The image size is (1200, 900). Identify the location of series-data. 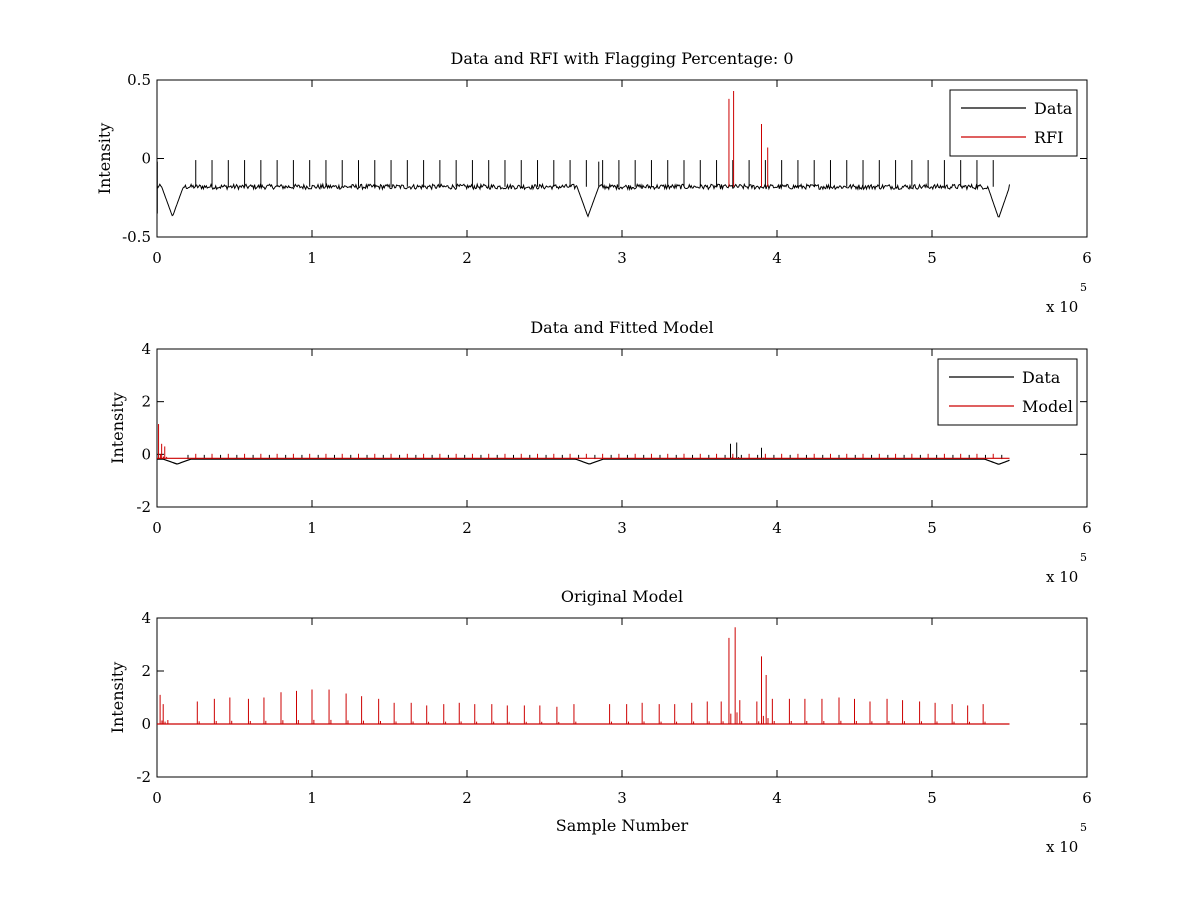
(583, 189).